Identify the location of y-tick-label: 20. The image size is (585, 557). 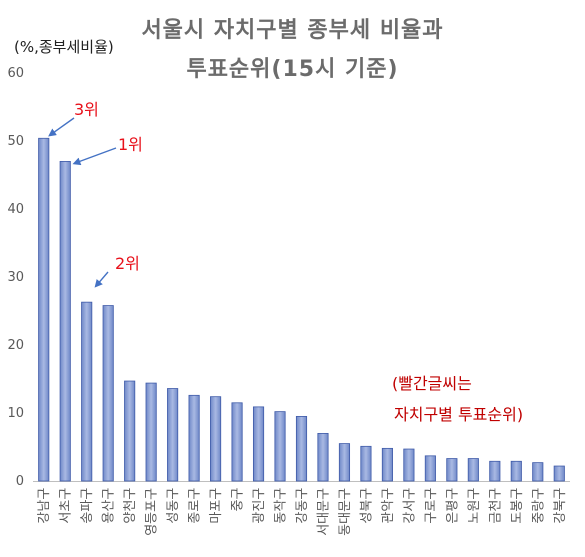
(15, 345).